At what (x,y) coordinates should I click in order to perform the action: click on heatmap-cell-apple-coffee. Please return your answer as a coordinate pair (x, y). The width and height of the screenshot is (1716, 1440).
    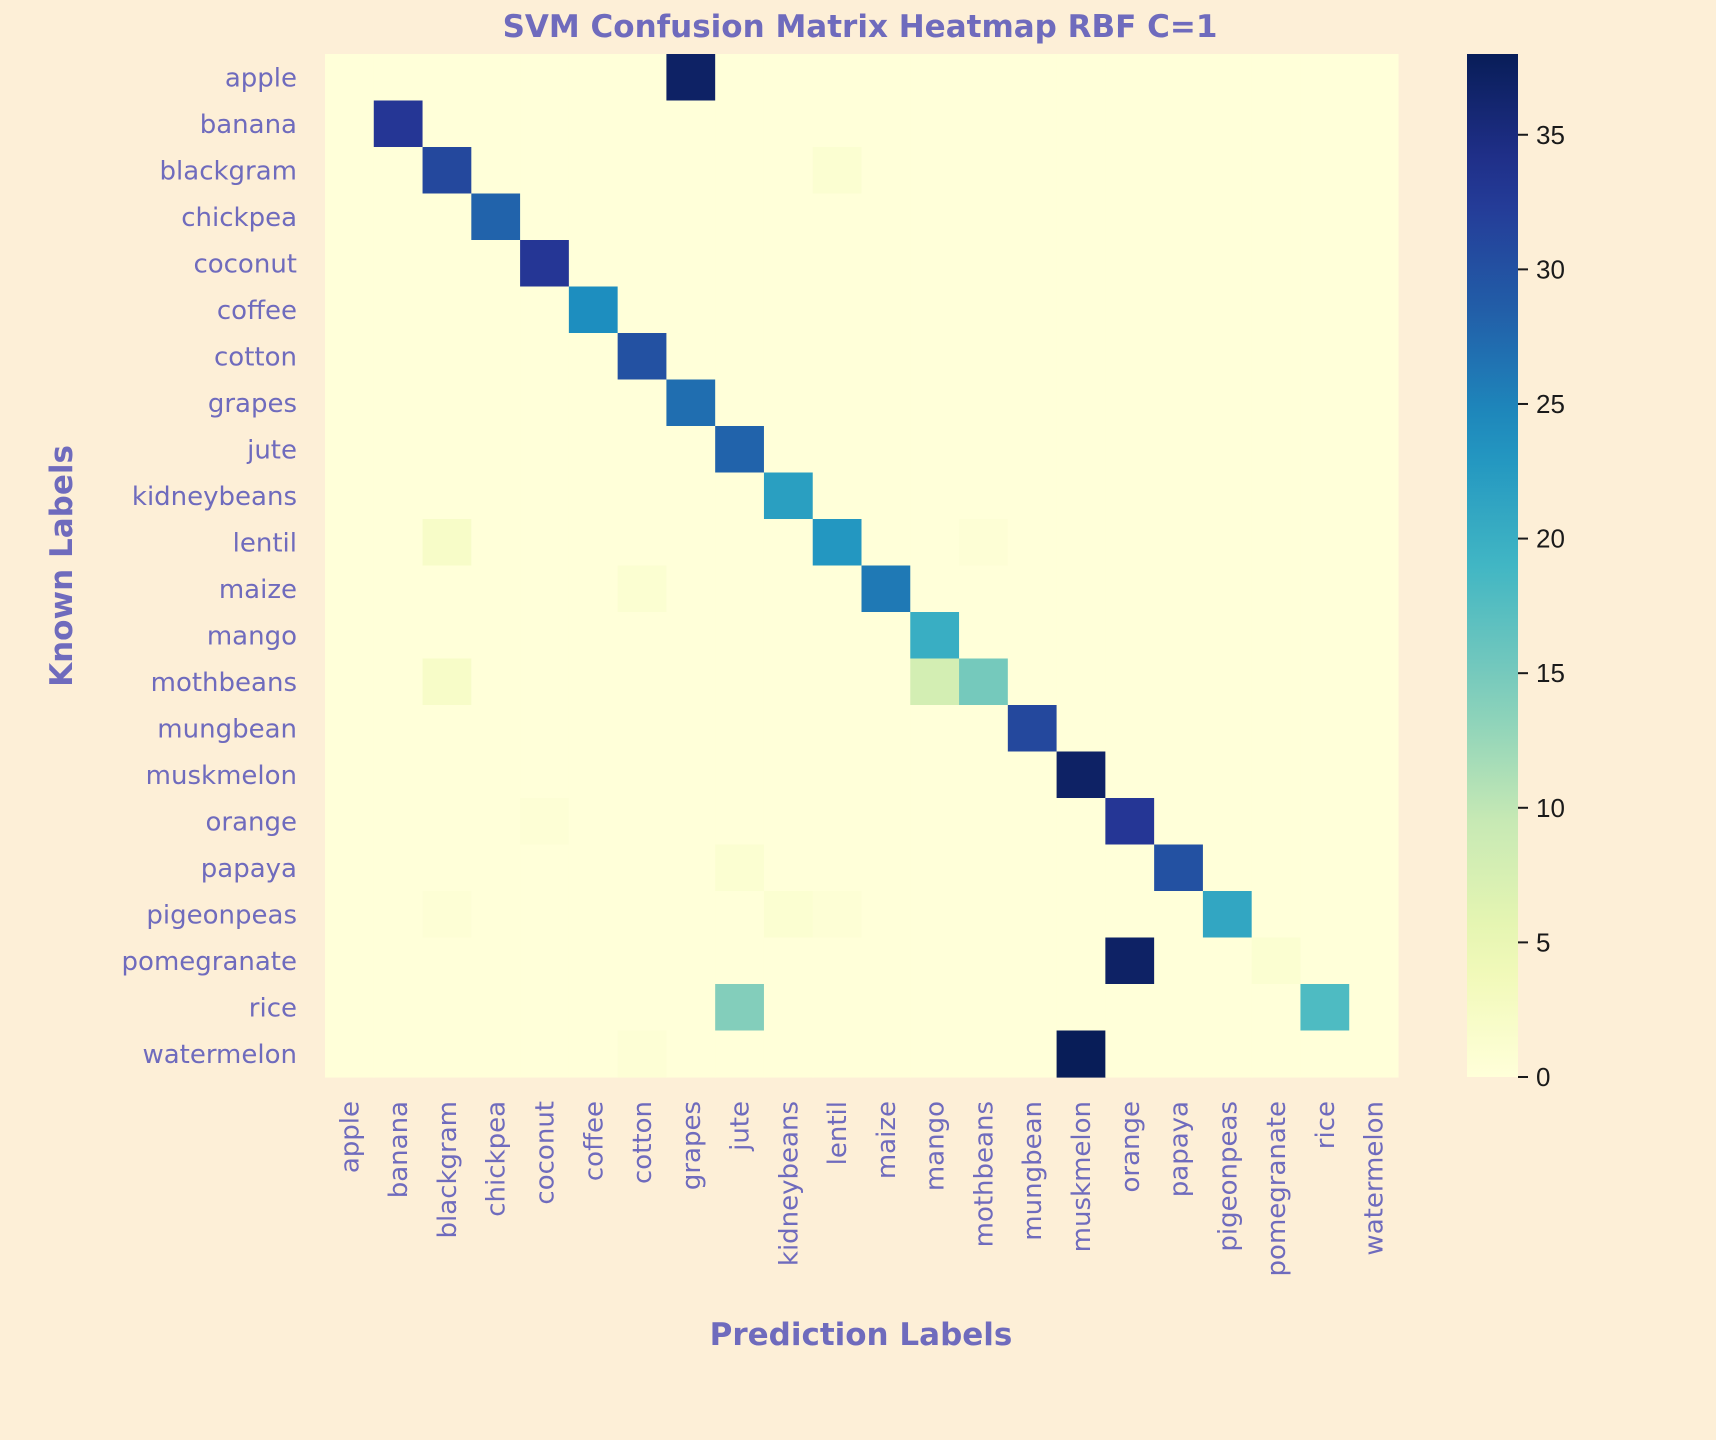
    Looking at the image, I should click on (593, 78).